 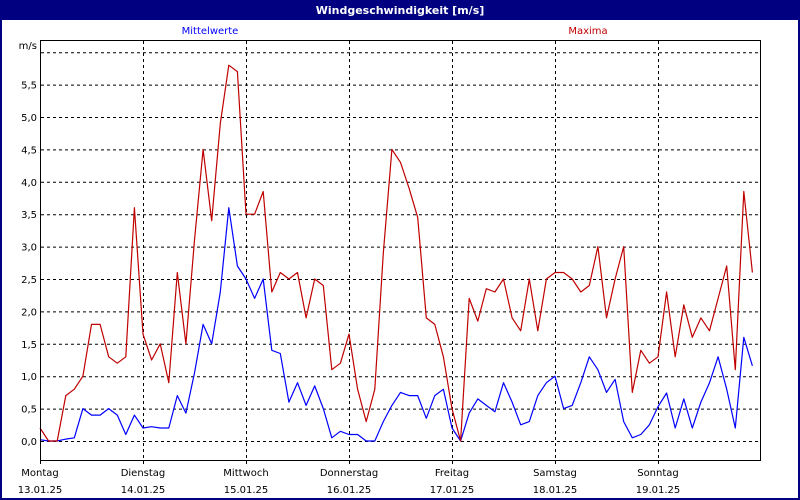 I want to click on x-tick-day: Dienstag, so click(x=143, y=473).